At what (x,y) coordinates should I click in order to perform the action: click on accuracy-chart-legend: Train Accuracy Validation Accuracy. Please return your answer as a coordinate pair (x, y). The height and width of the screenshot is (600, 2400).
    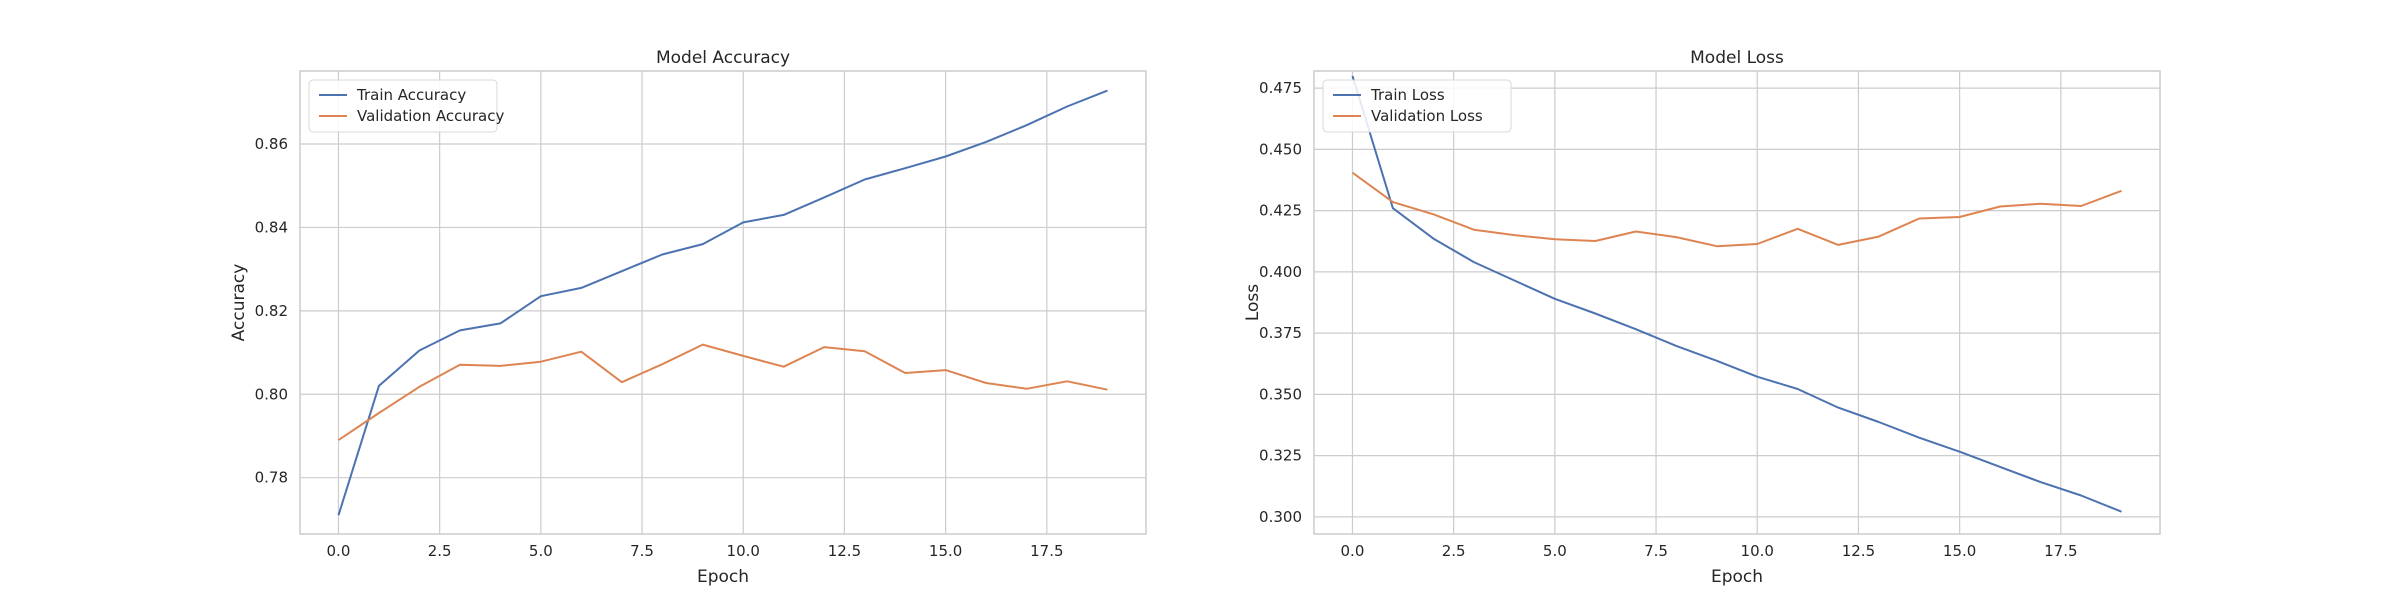
    Looking at the image, I should click on (406, 106).